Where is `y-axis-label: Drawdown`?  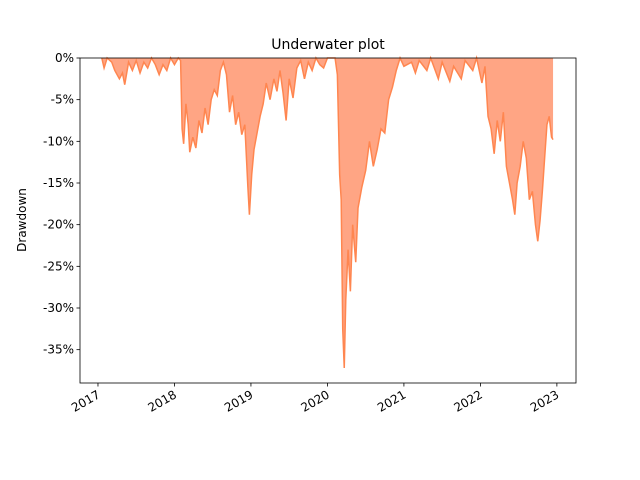 y-axis-label: Drawdown is located at coordinates (22, 220).